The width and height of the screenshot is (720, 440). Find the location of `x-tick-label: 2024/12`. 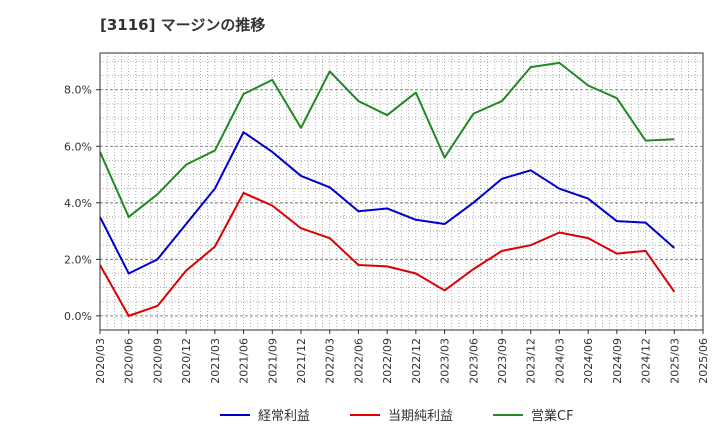

x-tick-label: 2024/12 is located at coordinates (646, 361).